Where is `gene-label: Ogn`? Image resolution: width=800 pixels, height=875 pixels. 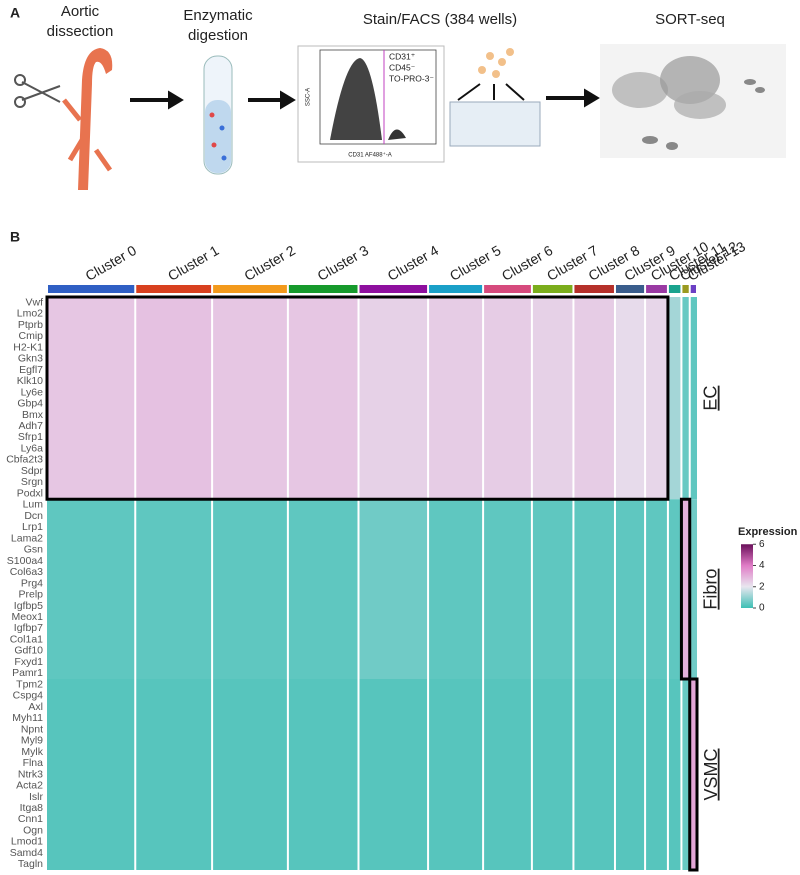
gene-label: Ogn is located at coordinates (33, 830).